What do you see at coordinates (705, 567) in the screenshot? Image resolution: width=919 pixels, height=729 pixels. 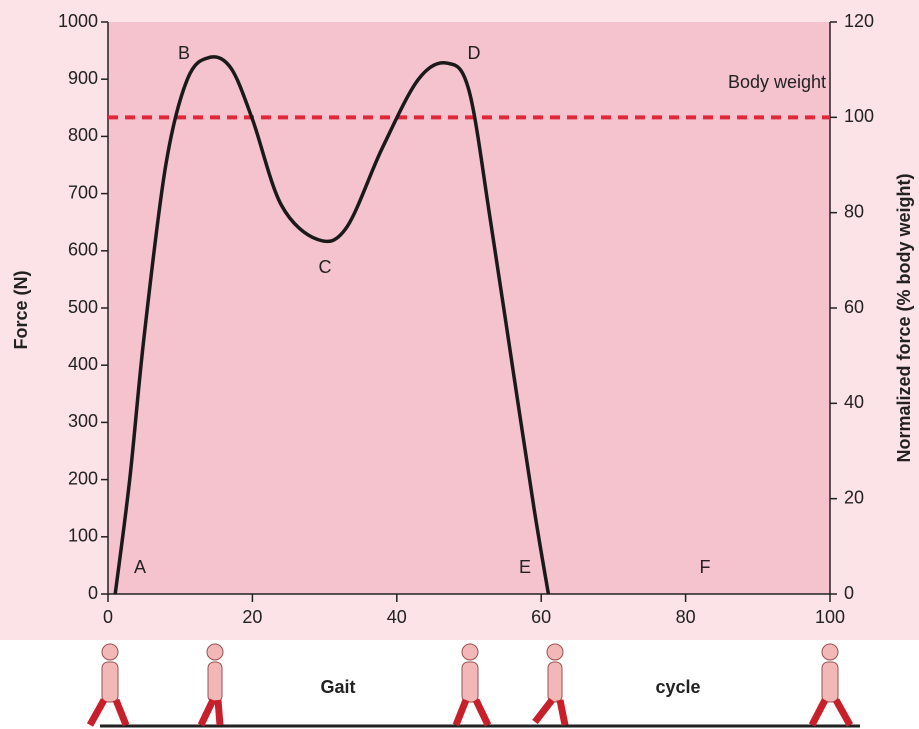 I see `point-label: F` at bounding box center [705, 567].